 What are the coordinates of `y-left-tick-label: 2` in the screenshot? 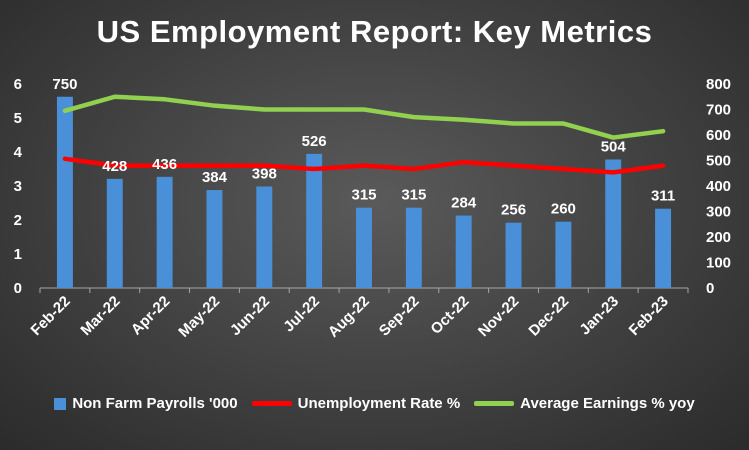 It's located at (18, 220).